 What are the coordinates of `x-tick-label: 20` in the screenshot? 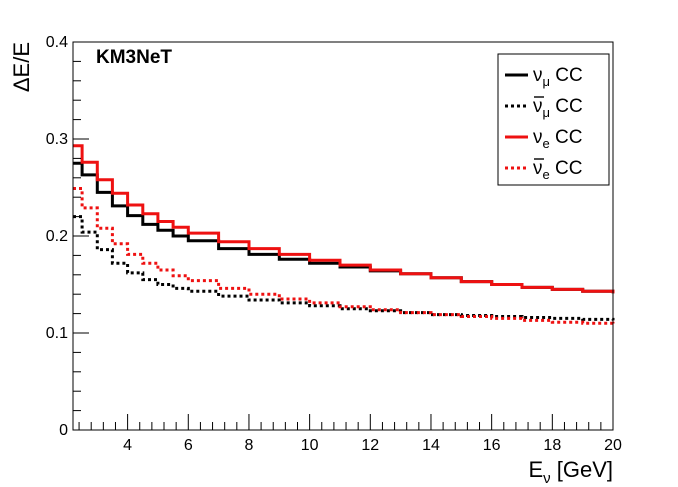 It's located at (613, 445).